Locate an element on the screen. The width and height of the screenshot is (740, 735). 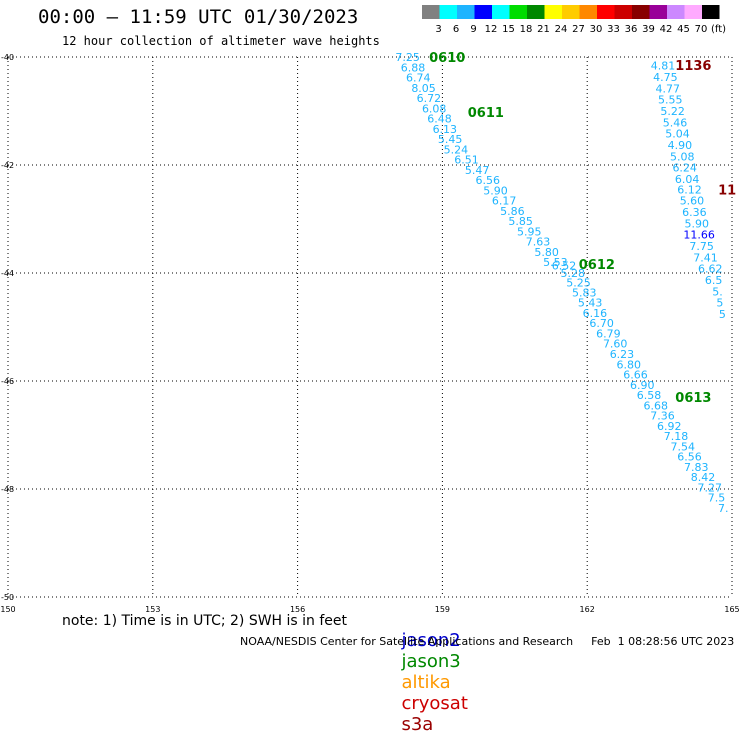
swh-value: 5.46 is located at coordinates (675, 122).